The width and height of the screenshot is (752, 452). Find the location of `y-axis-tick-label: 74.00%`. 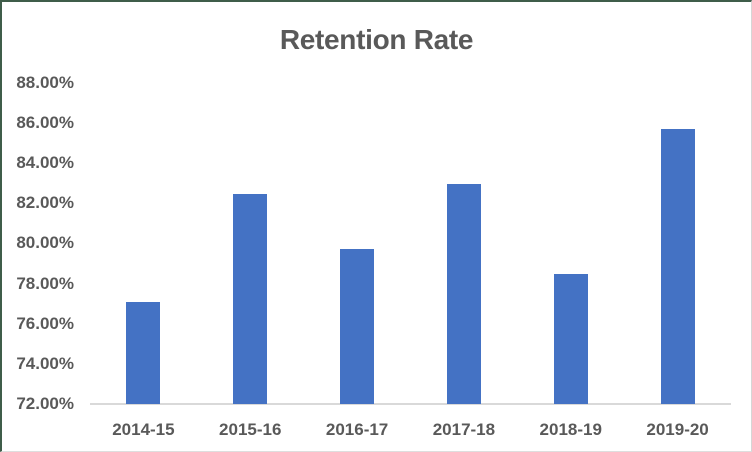

y-axis-tick-label: 74.00% is located at coordinates (45, 363).